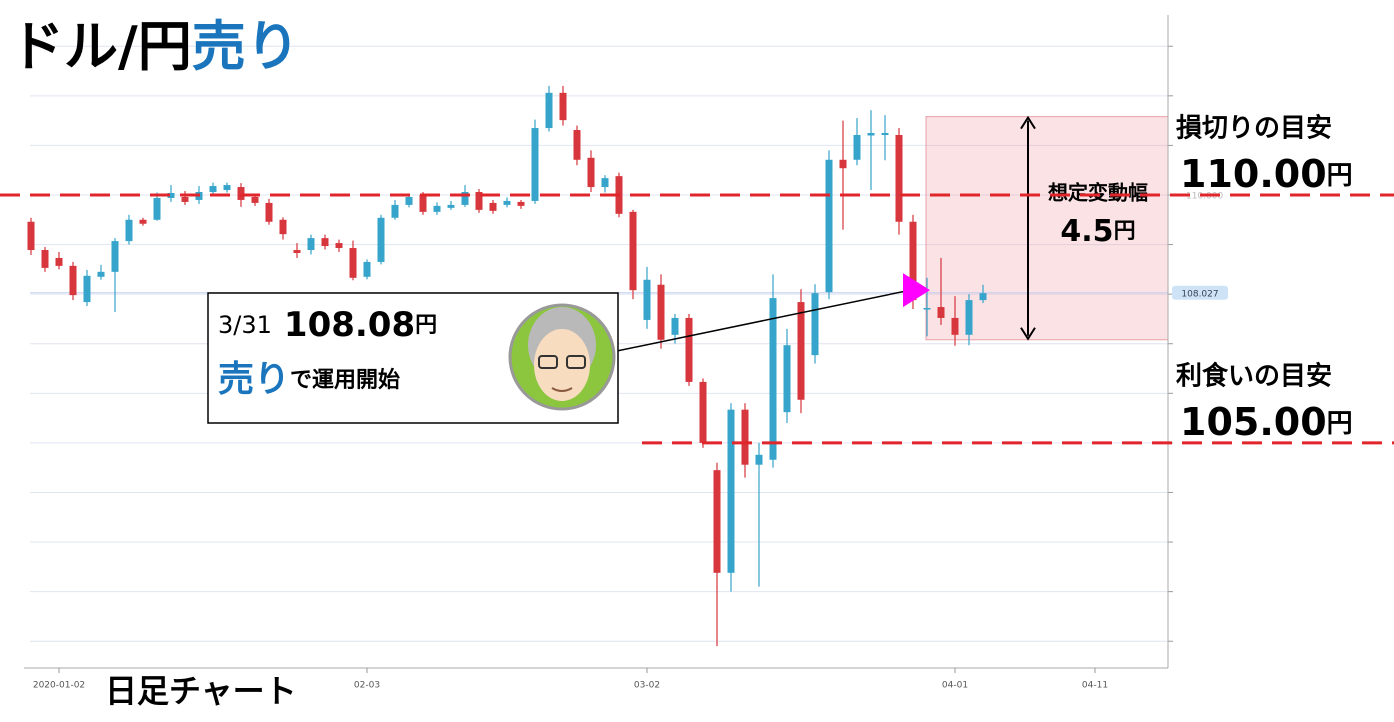 The width and height of the screenshot is (1394, 722). What do you see at coordinates (201, 691) in the screenshot?
I see `subtitle: 日足チャート` at bounding box center [201, 691].